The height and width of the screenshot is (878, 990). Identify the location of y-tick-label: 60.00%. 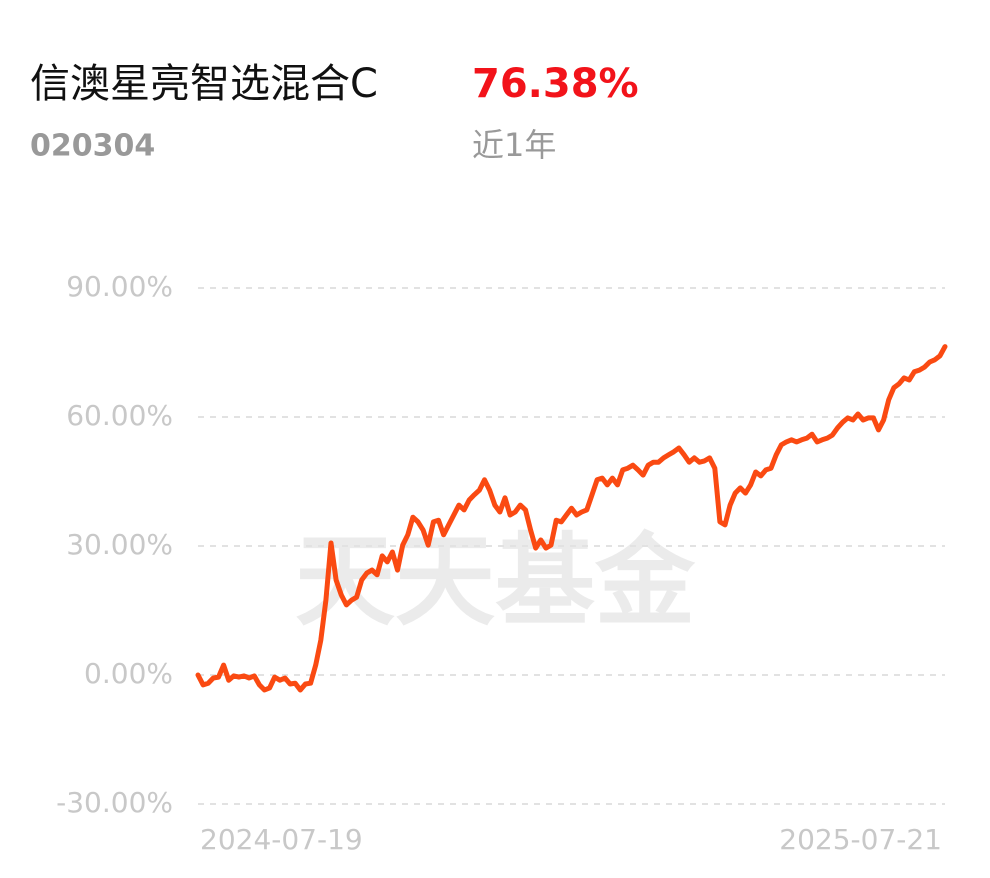
(119, 415).